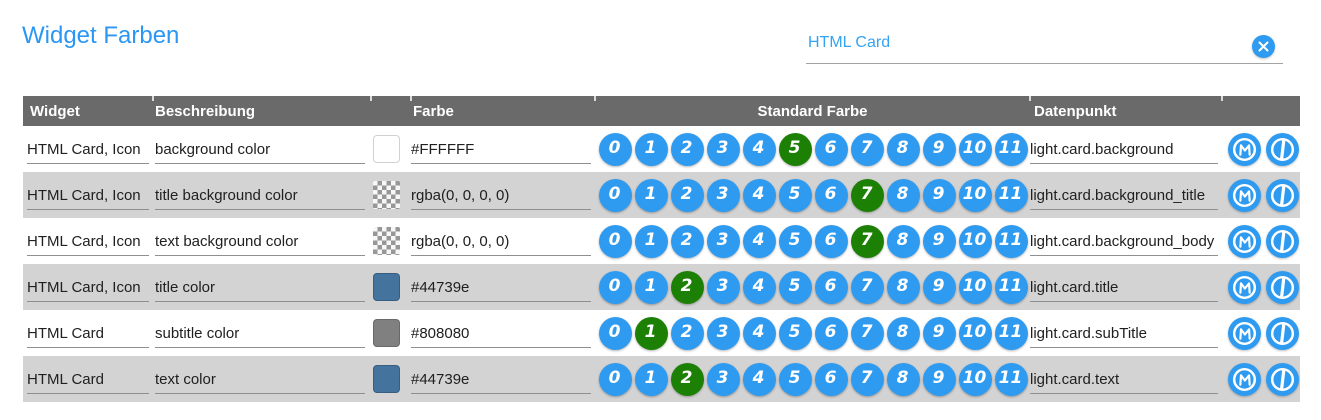 This screenshot has height=420, width=1321. What do you see at coordinates (1263, 46) in the screenshot?
I see `clear-search-button` at bounding box center [1263, 46].